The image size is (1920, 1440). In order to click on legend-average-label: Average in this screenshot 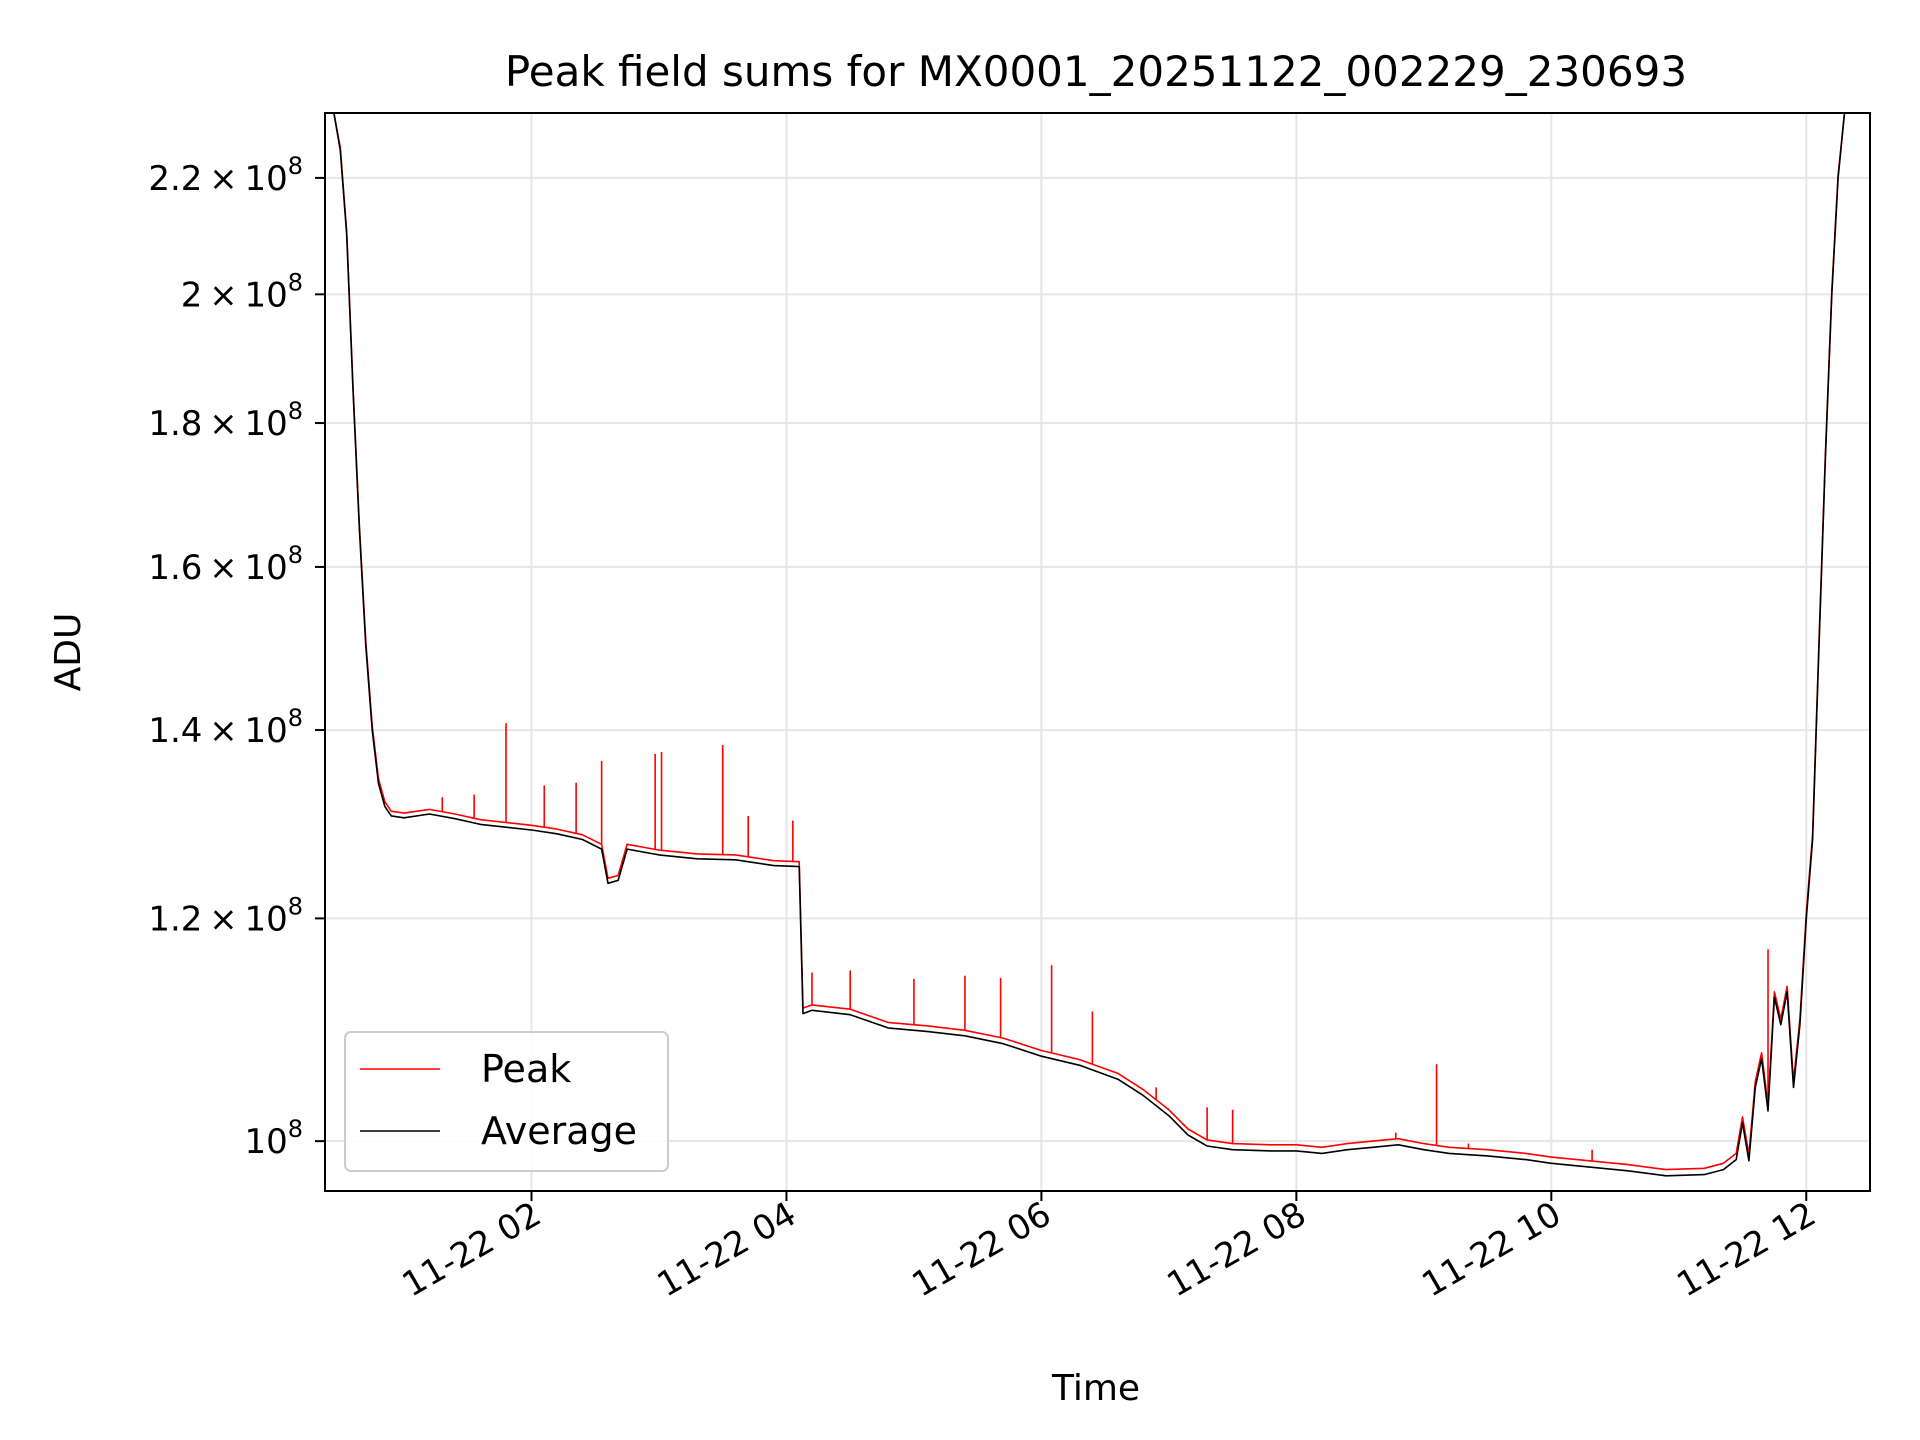, I will do `click(559, 1131)`.